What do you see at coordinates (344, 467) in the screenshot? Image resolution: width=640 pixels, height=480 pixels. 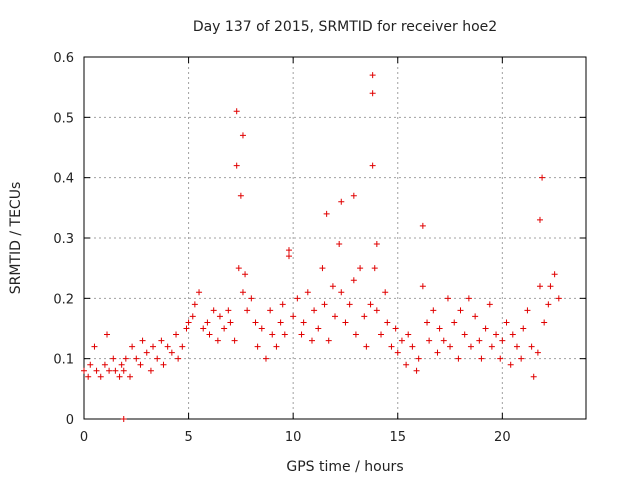 I see `x-axis-title: GPS time / hours` at bounding box center [344, 467].